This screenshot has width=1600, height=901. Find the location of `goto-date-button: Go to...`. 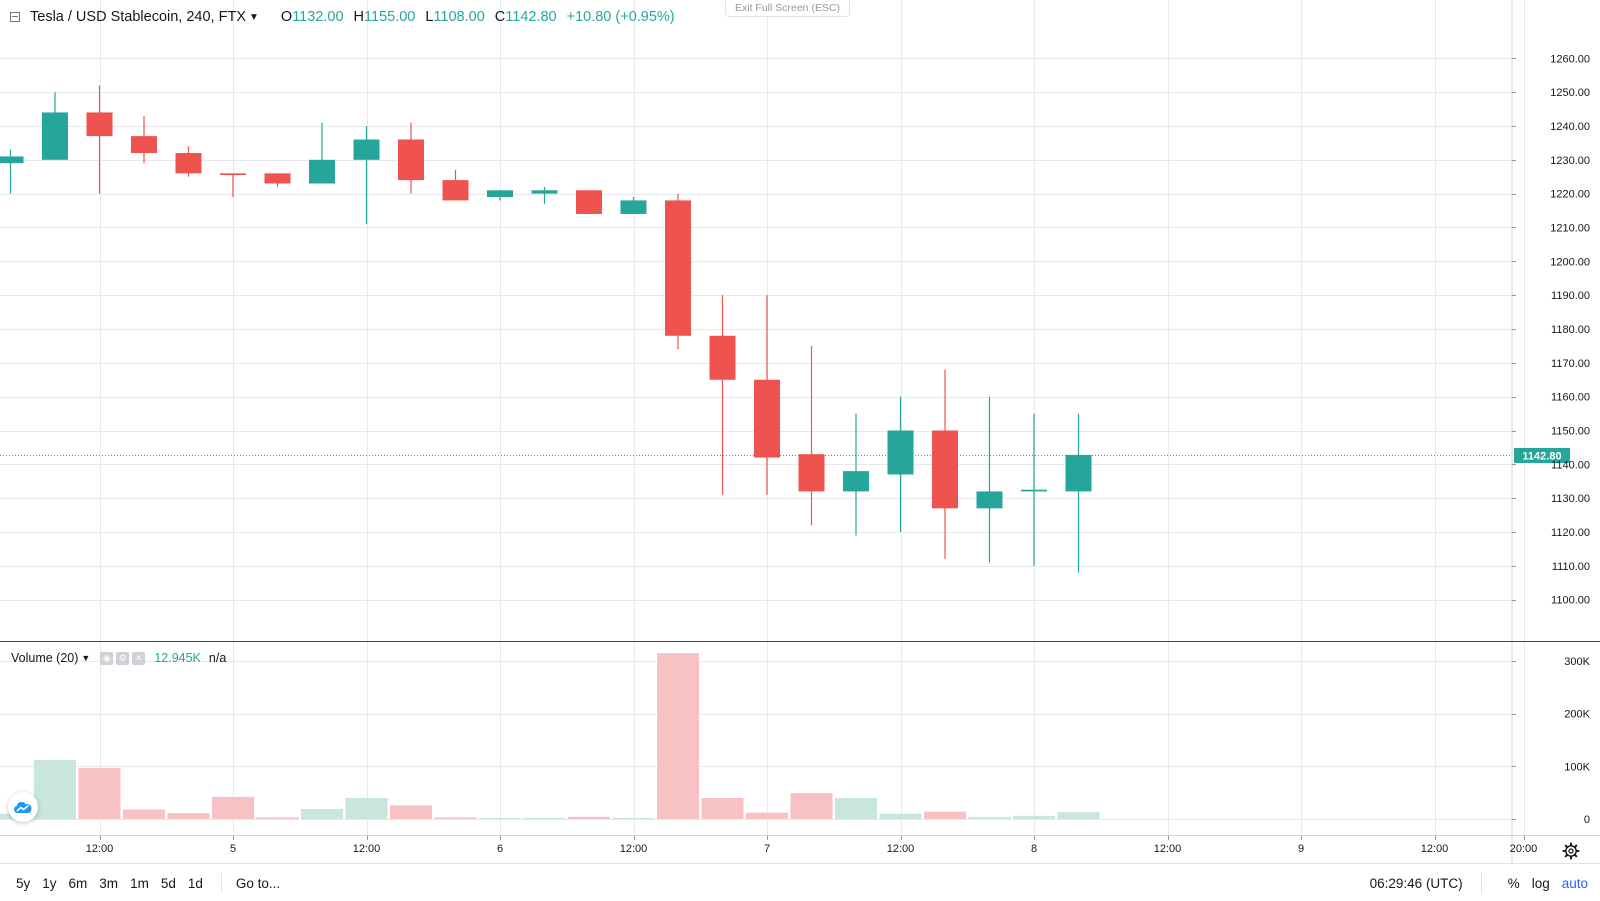

goto-date-button: Go to... is located at coordinates (258, 883).